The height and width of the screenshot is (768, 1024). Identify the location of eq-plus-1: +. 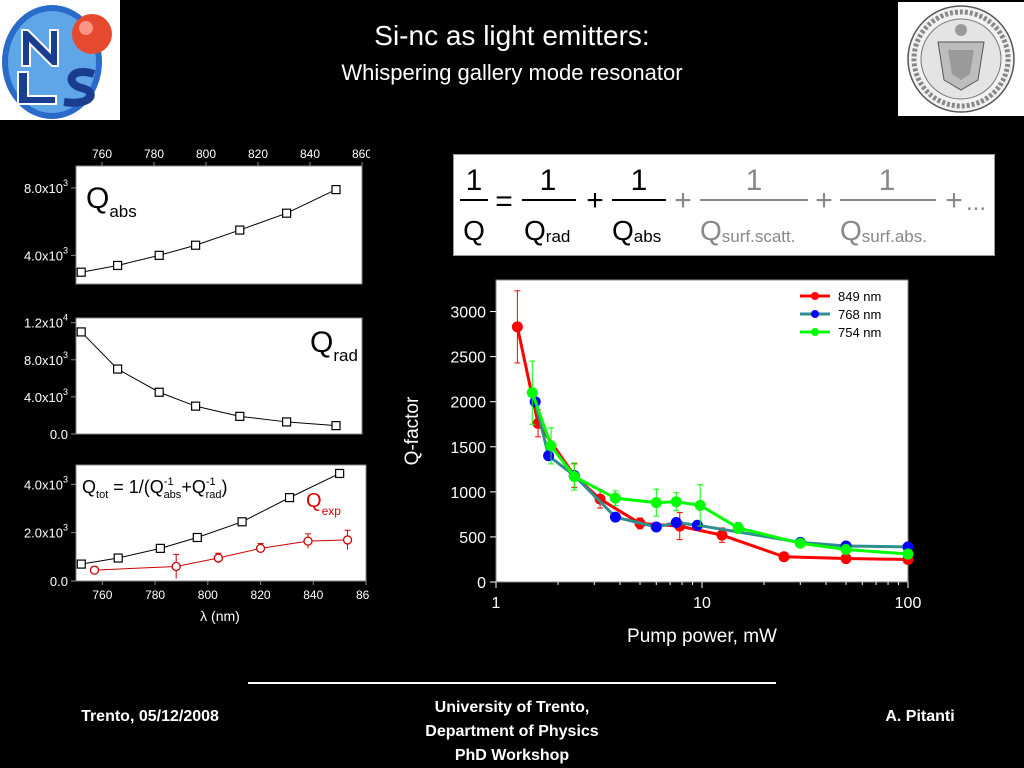
(595, 200).